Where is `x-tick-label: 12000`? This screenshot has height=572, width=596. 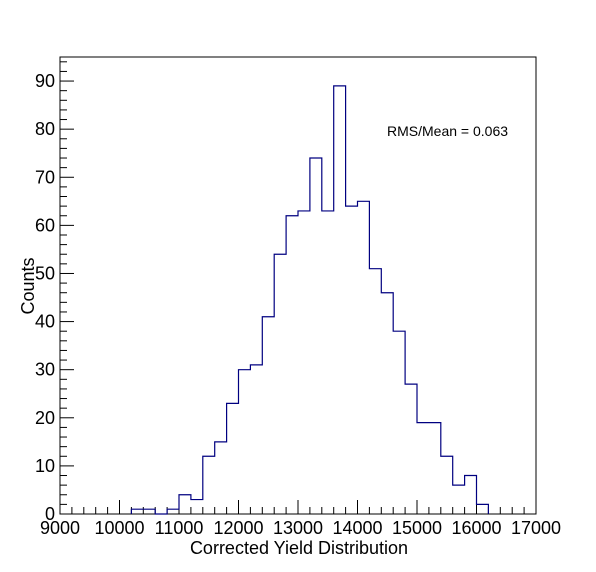 x-tick-label: 12000 is located at coordinates (238, 528).